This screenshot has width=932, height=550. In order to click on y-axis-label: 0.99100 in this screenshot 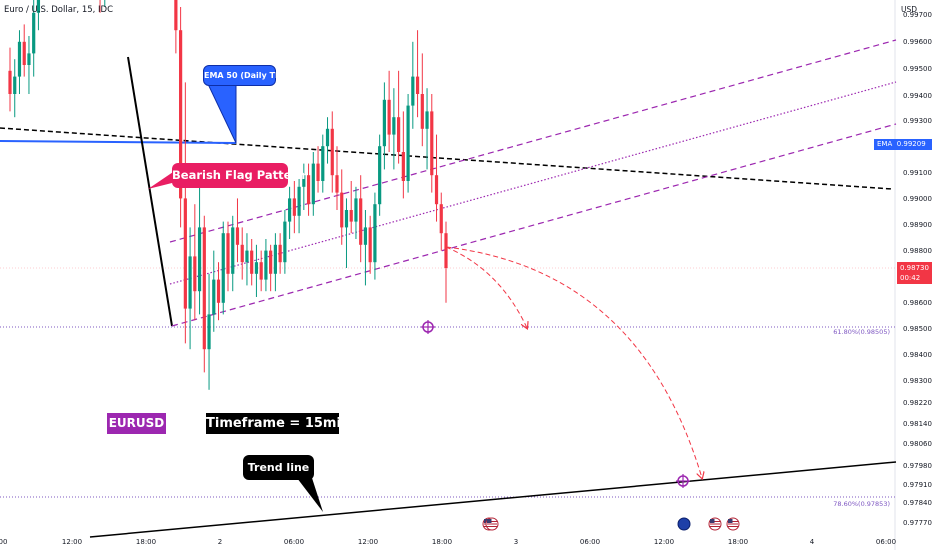, I will do `click(917, 173)`.